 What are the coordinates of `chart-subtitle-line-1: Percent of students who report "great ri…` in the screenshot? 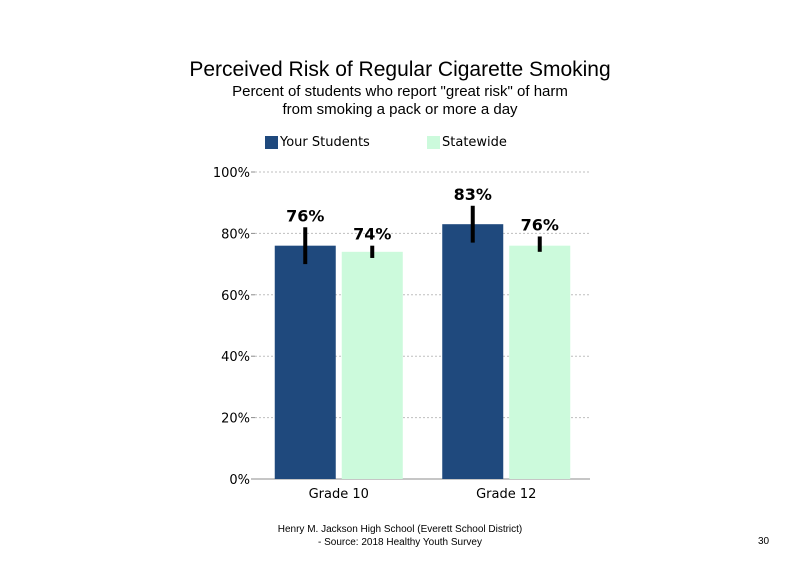 It's located at (400, 91).